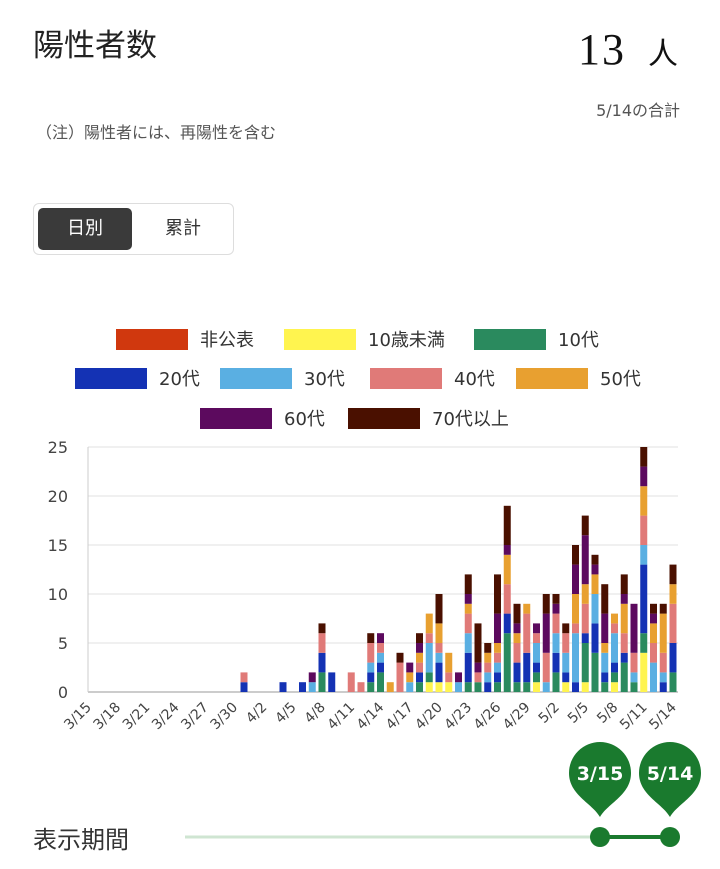 Image resolution: width=720 pixels, height=869 pixels. Describe the element at coordinates (470, 419) in the screenshot. I see `legend-label: 70代以上` at that location.